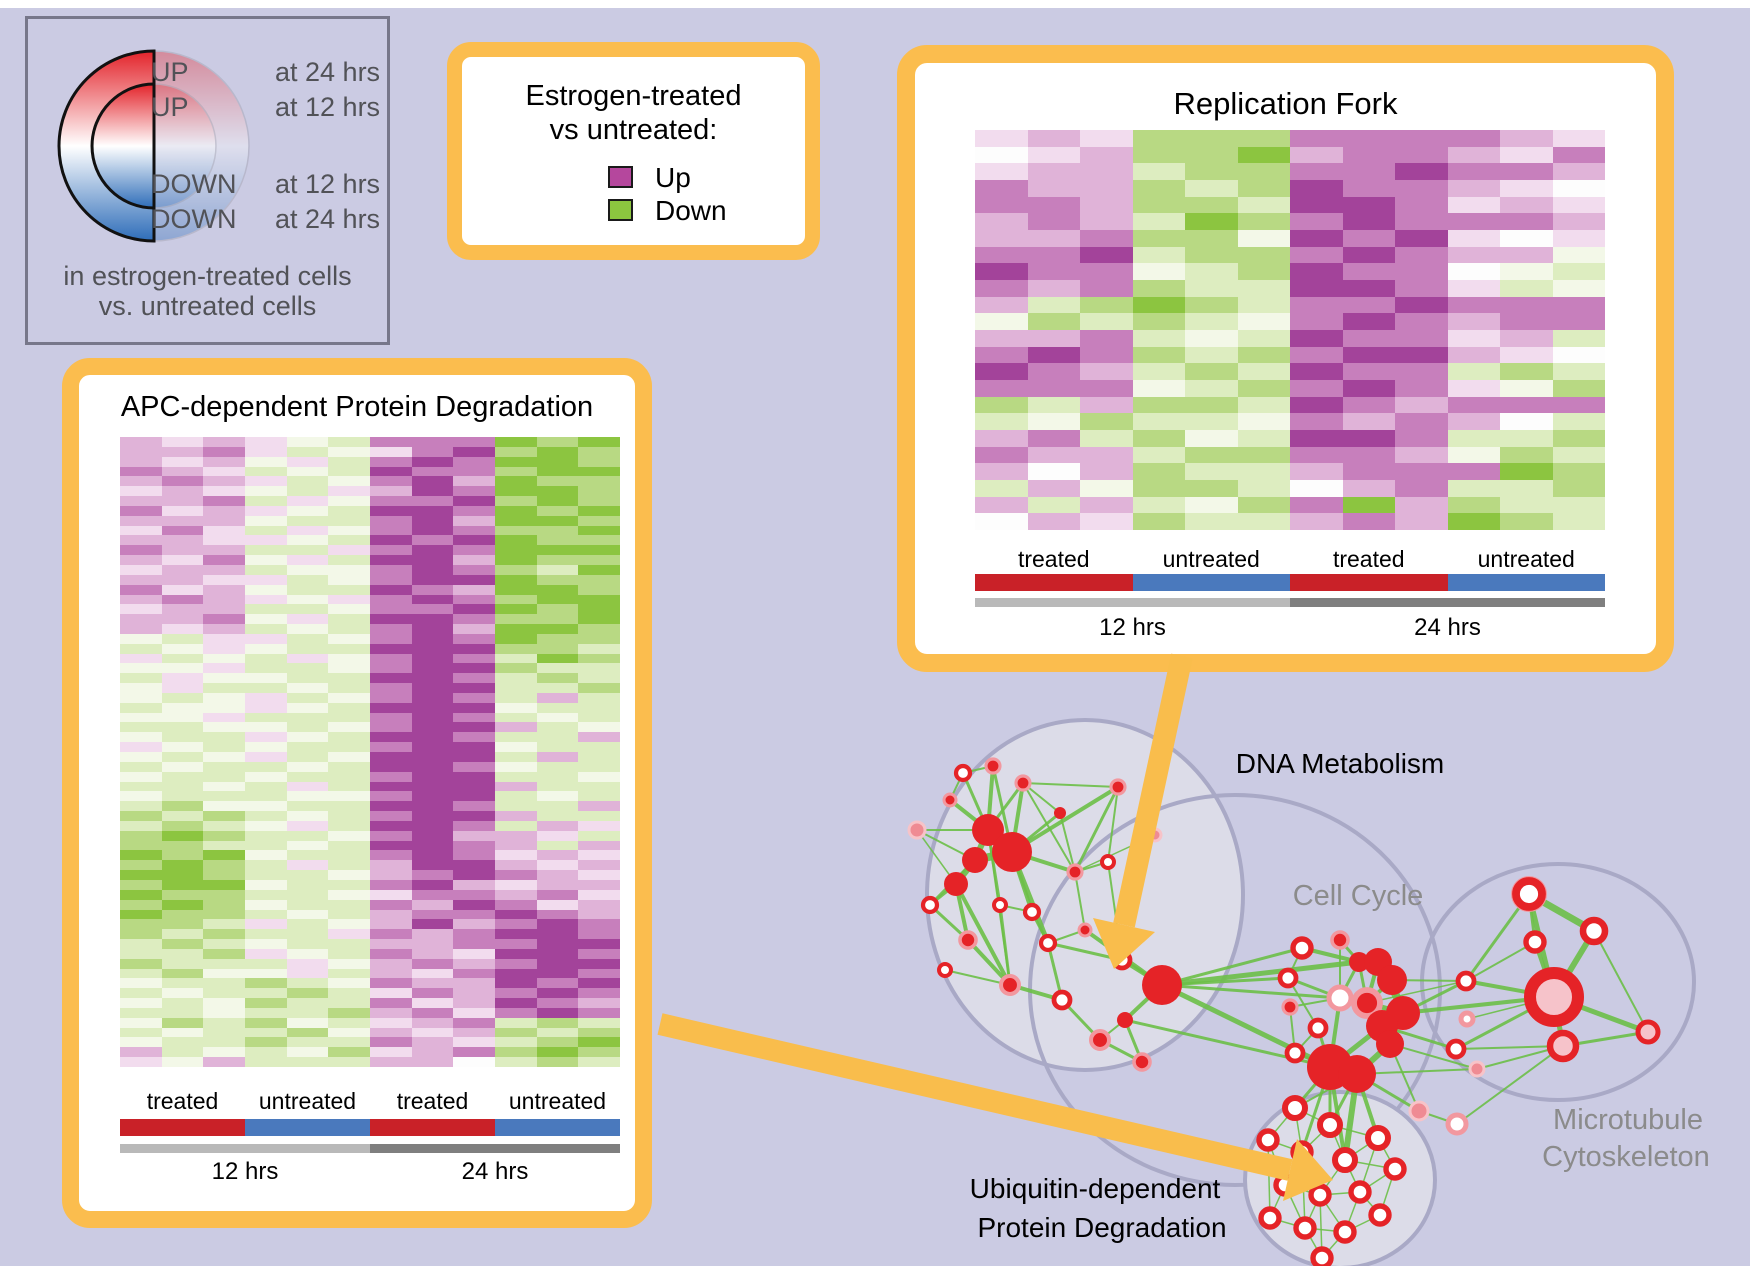 This screenshot has width=1750, height=1279. I want to click on untreated-bar, so click(557, 1127).